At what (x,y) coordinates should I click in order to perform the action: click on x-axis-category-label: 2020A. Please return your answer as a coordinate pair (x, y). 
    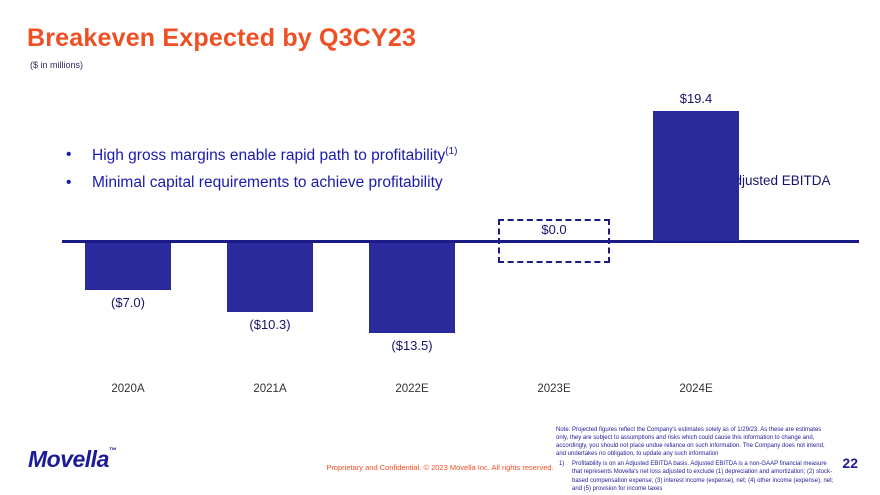
    Looking at the image, I should click on (128, 389).